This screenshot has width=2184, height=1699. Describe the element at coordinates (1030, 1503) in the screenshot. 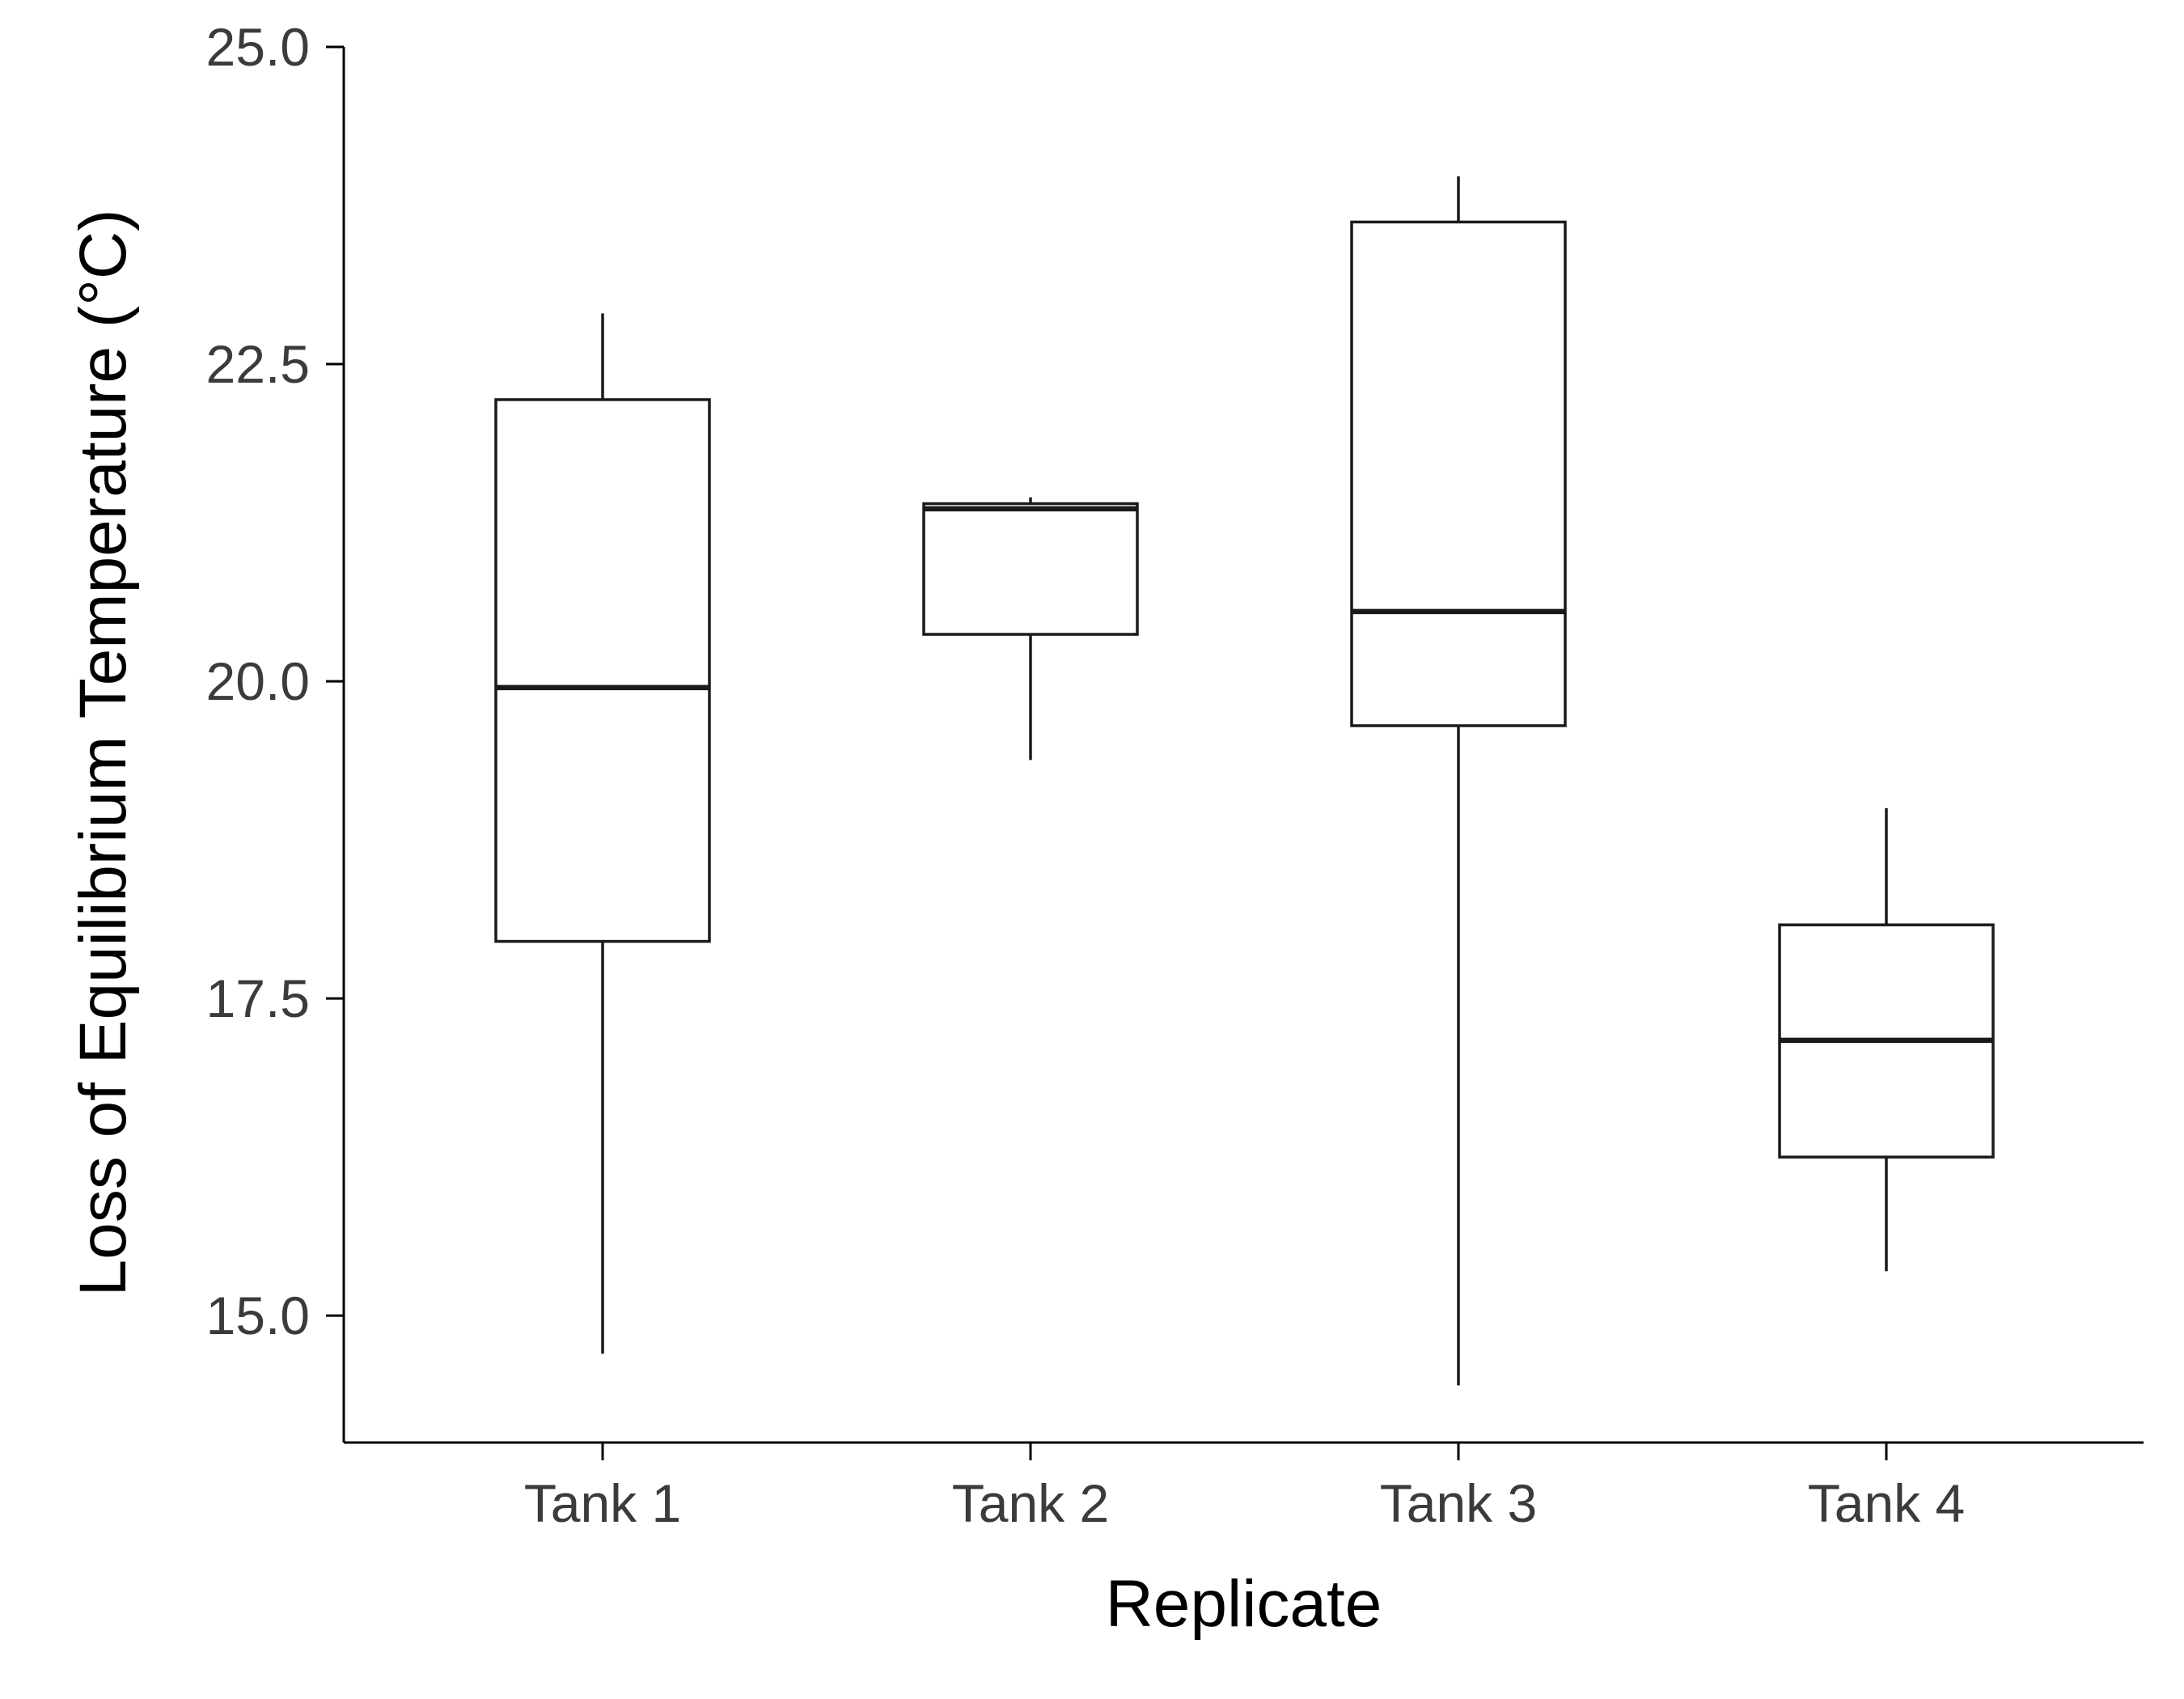

I see `x-tick-label: Tank 2` at that location.